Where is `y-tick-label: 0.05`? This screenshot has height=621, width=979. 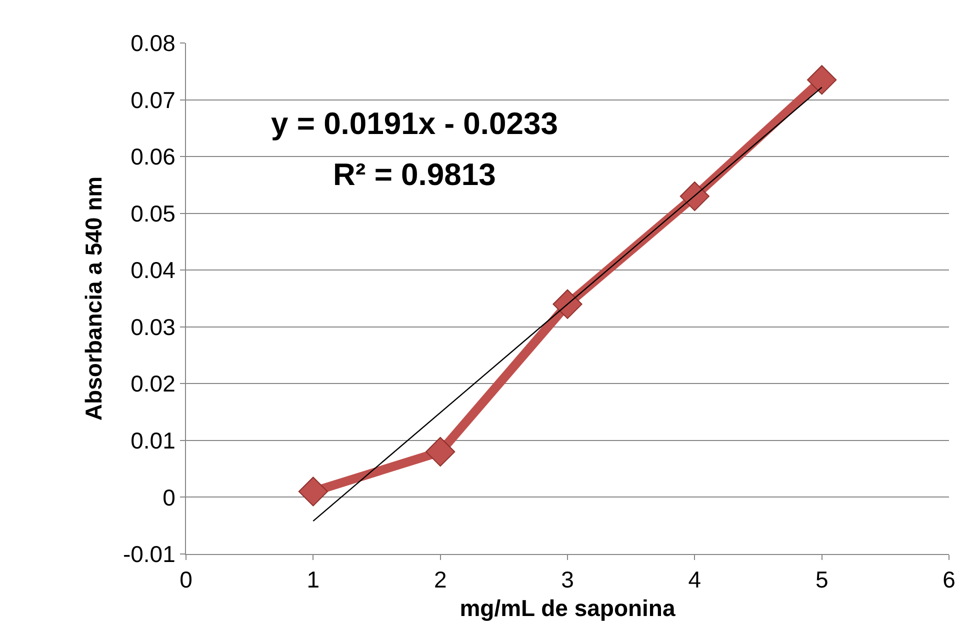 y-tick-label: 0.05 is located at coordinates (153, 213).